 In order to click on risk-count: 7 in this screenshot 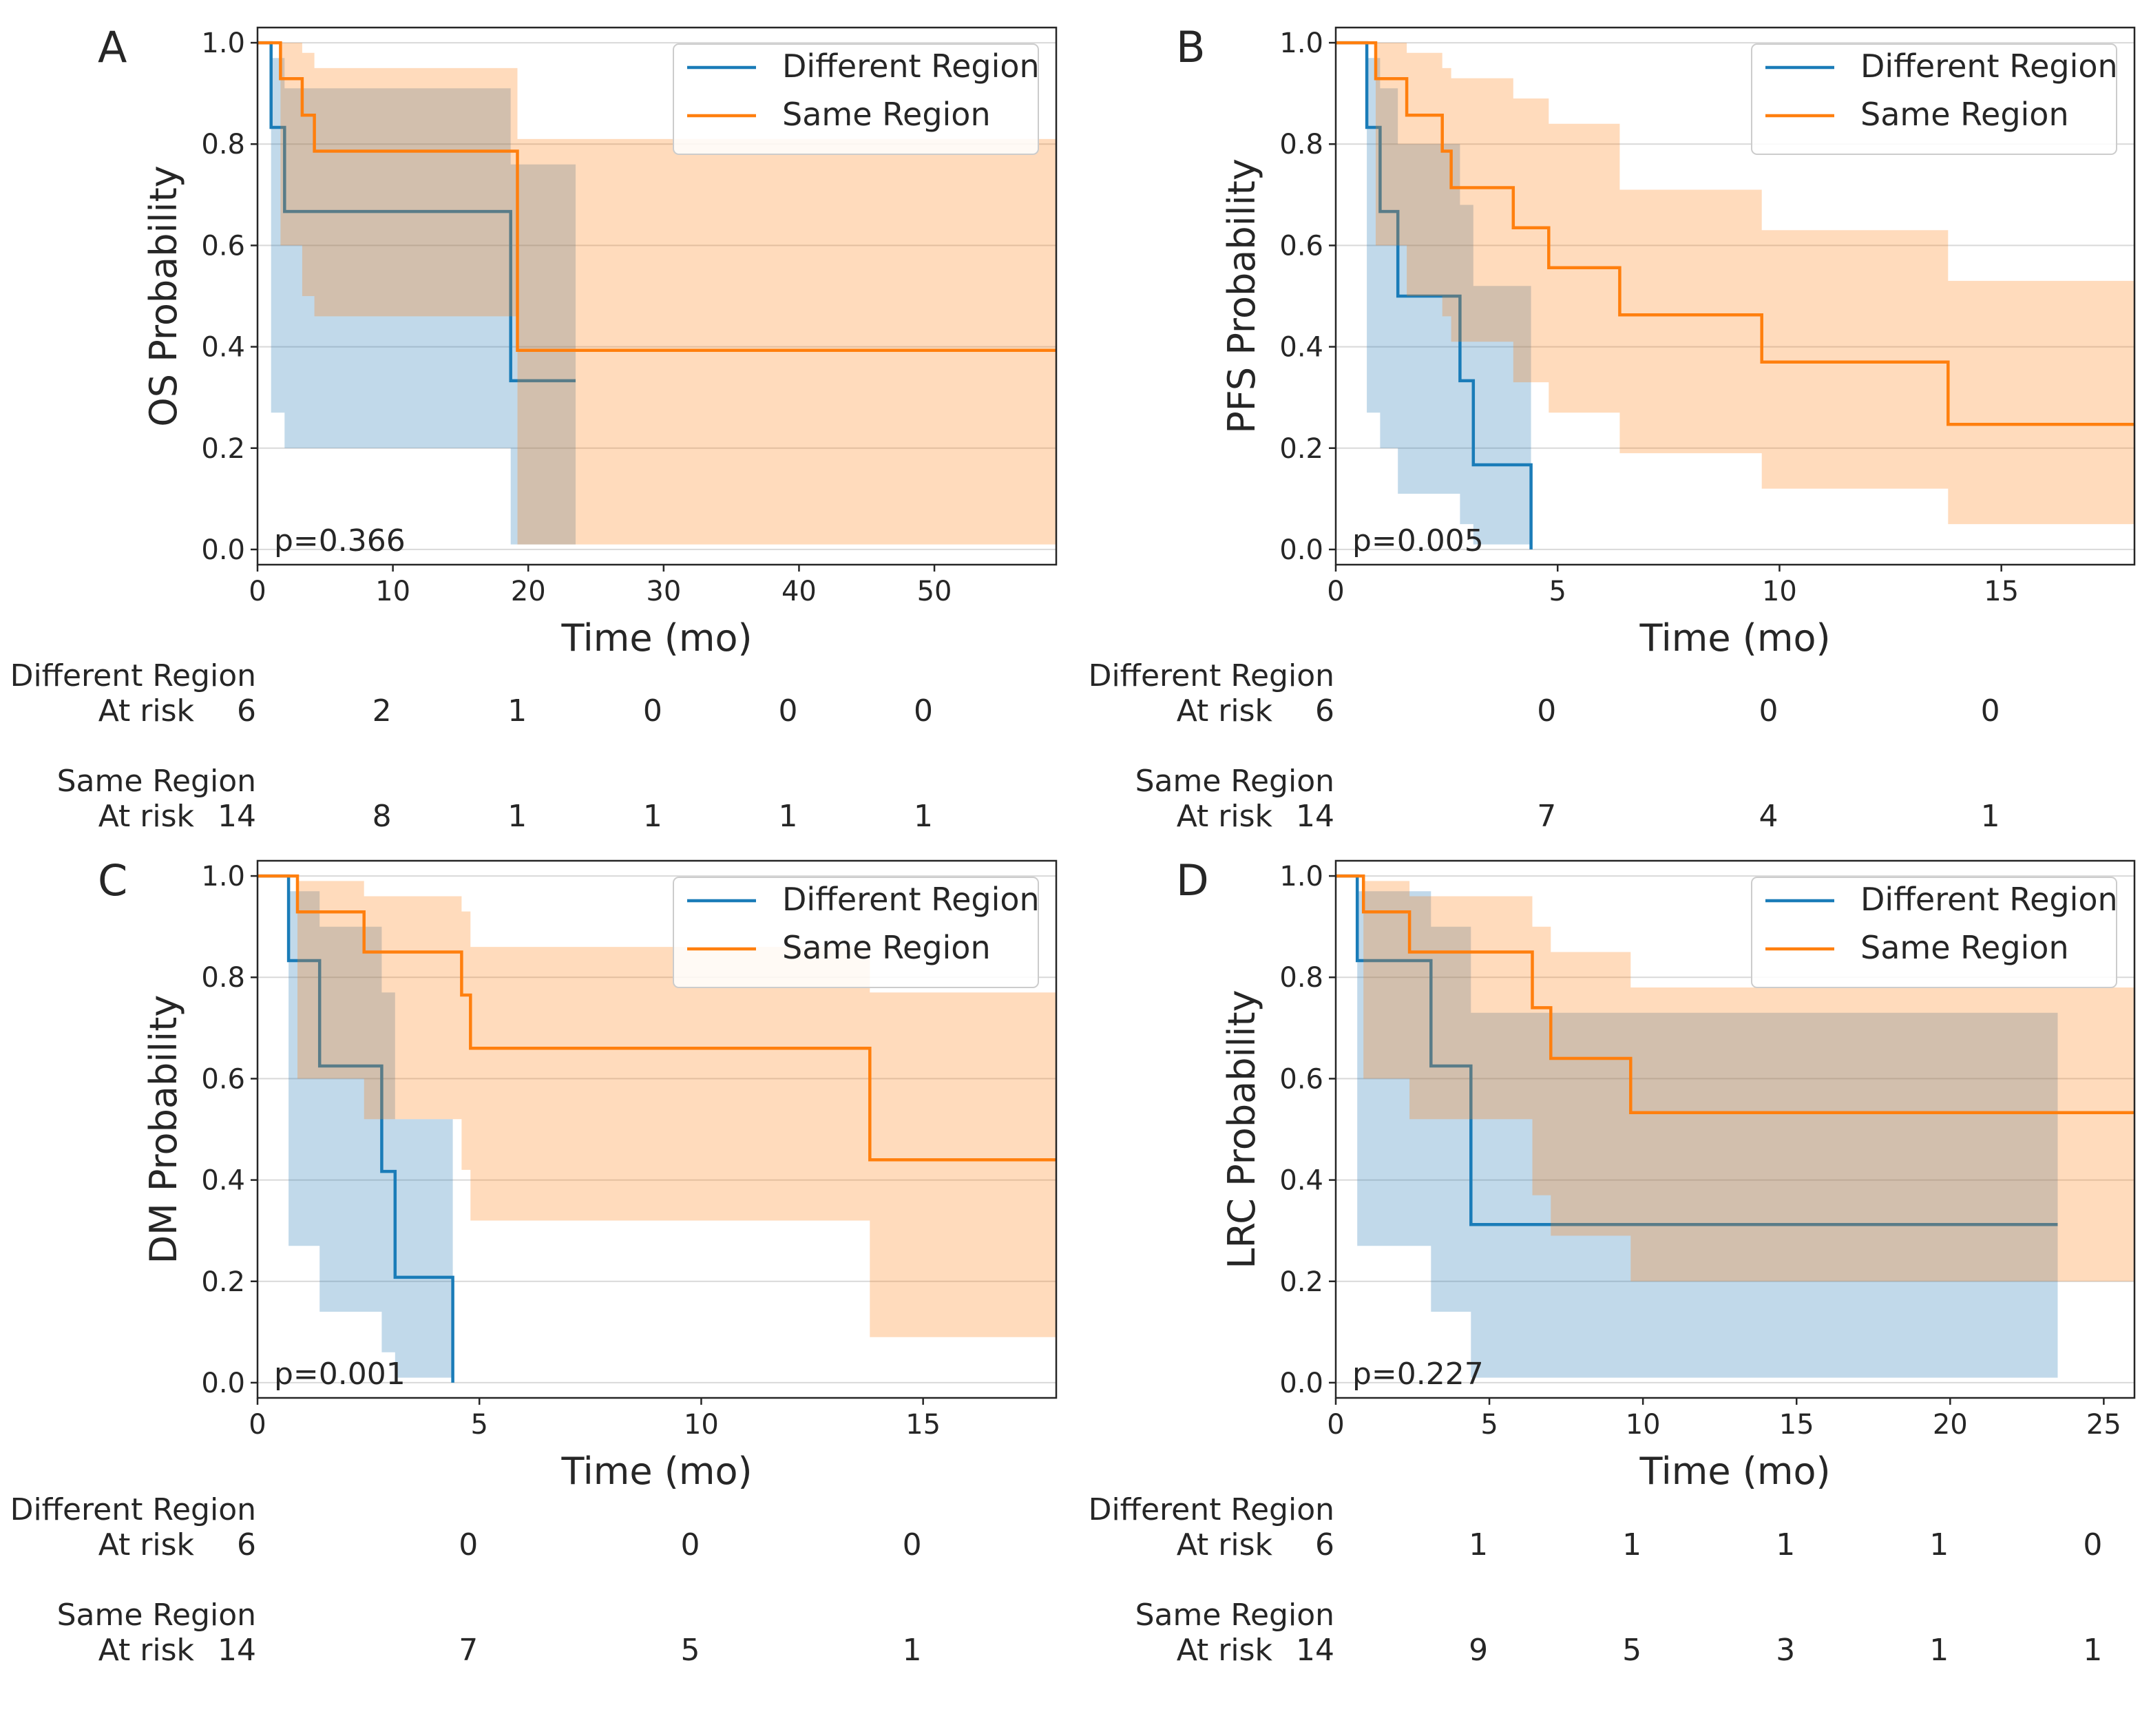, I will do `click(468, 1650)`.